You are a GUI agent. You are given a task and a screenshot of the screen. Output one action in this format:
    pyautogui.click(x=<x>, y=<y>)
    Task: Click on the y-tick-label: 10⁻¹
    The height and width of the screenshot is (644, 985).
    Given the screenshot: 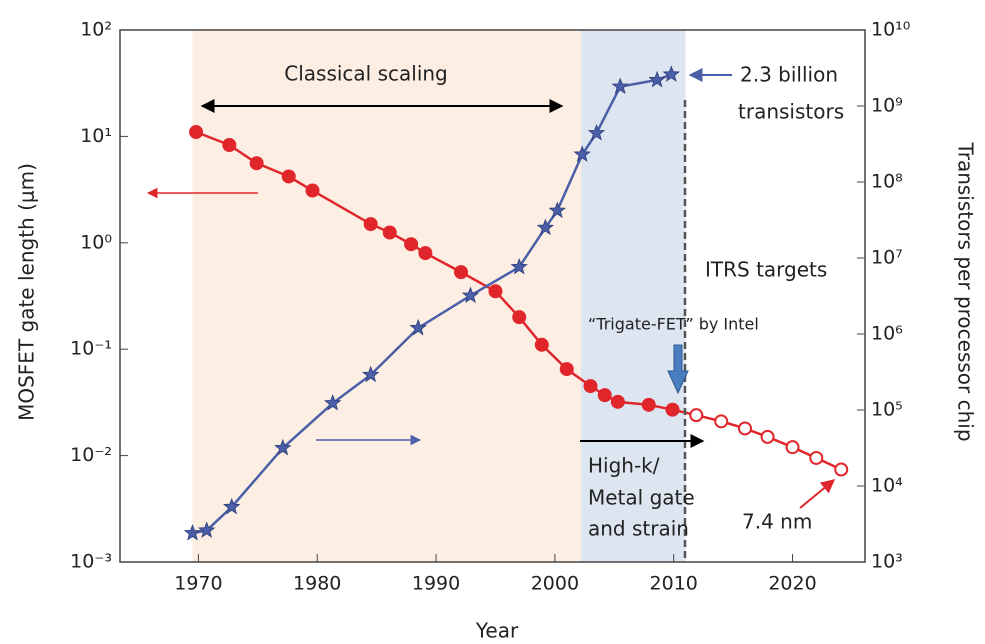 What is the action you would take?
    pyautogui.click(x=91, y=349)
    